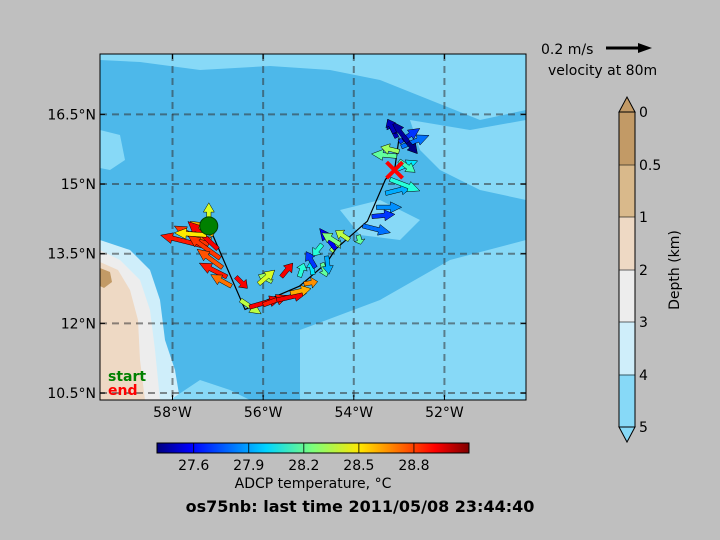 The image size is (720, 540). I want to click on y-tick-label-4: 10.5°N, so click(71, 394).